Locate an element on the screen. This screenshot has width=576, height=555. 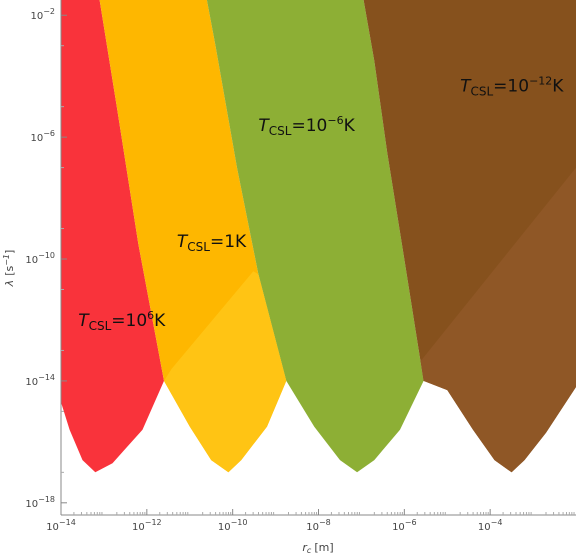
x-axis-label: rc [m] is located at coordinates (317, 548).